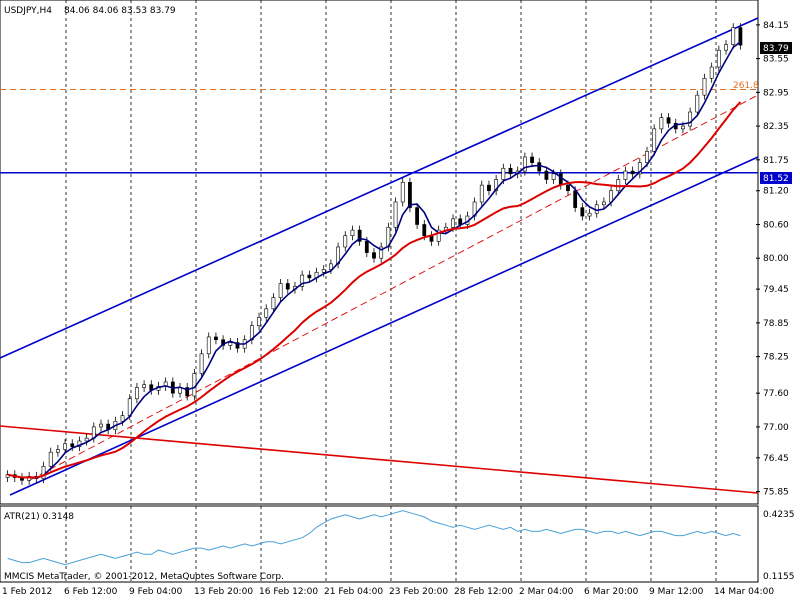 Image resolution: width=800 pixels, height=604 pixels. What do you see at coordinates (776, 93) in the screenshot?
I see `y-tick-label: 82.95` at bounding box center [776, 93].